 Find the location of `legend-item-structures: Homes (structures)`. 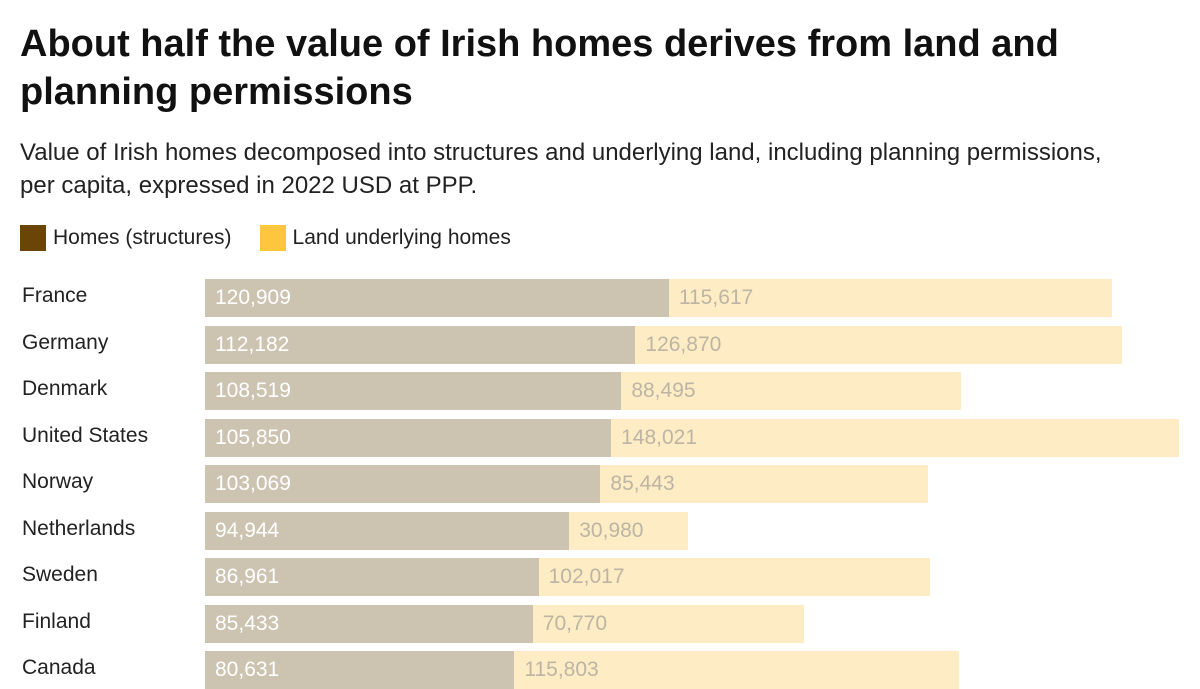

legend-item-structures: Homes (structures) is located at coordinates (126, 238).